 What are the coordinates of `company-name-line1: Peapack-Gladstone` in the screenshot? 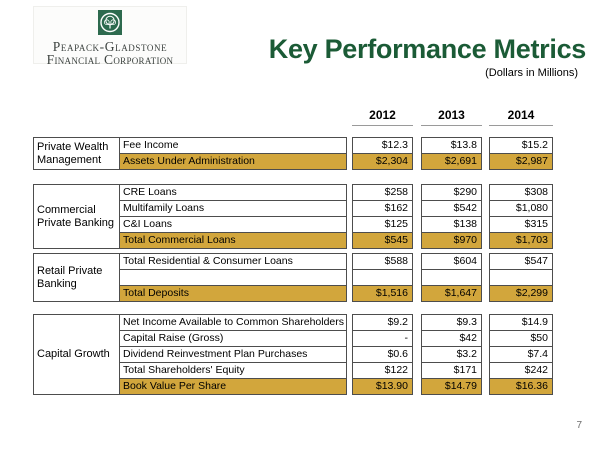 It's located at (110, 46).